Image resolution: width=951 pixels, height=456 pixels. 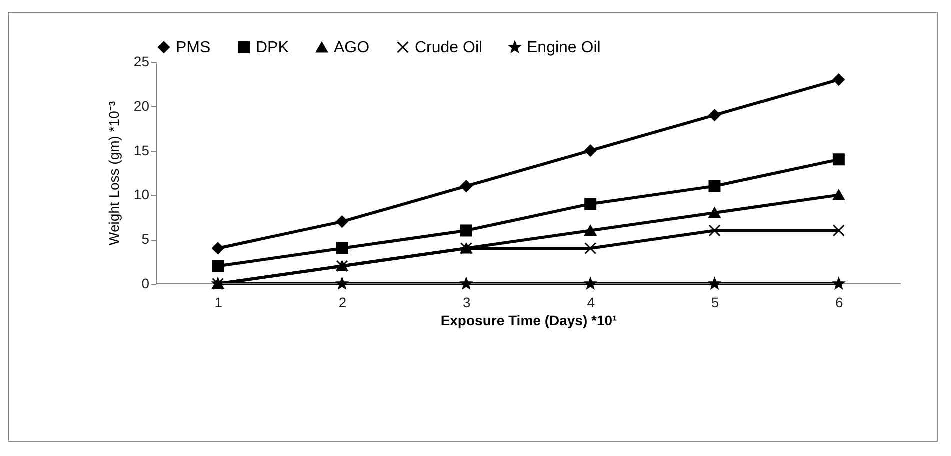 I want to click on x-axis-title: Exposure Time (Days) *10¹, so click(x=529, y=320).